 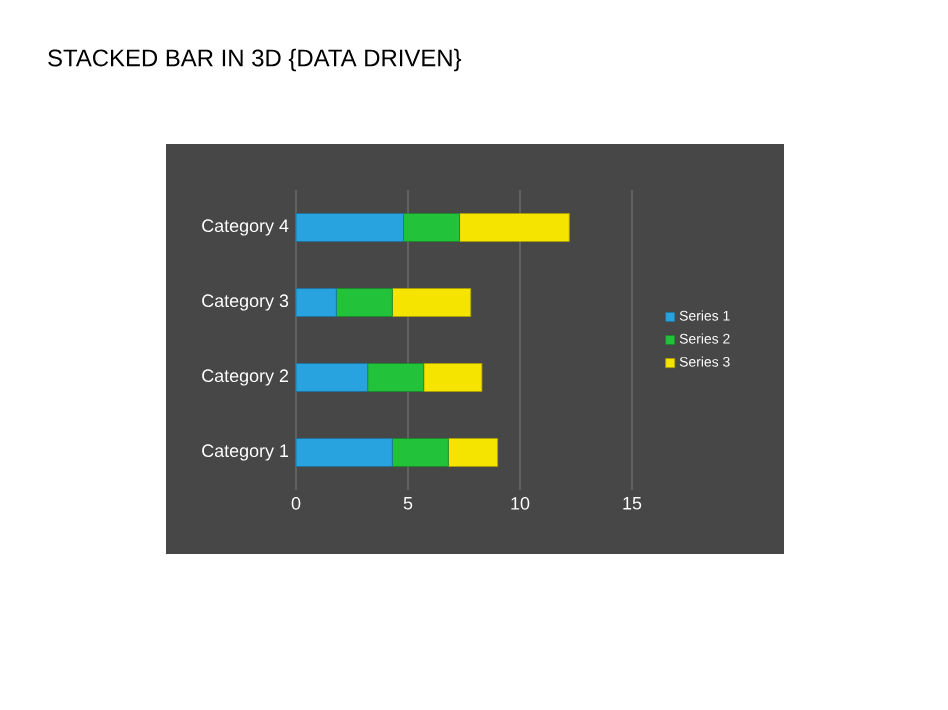 I want to click on y-tick-label: Category 2, so click(x=245, y=377).